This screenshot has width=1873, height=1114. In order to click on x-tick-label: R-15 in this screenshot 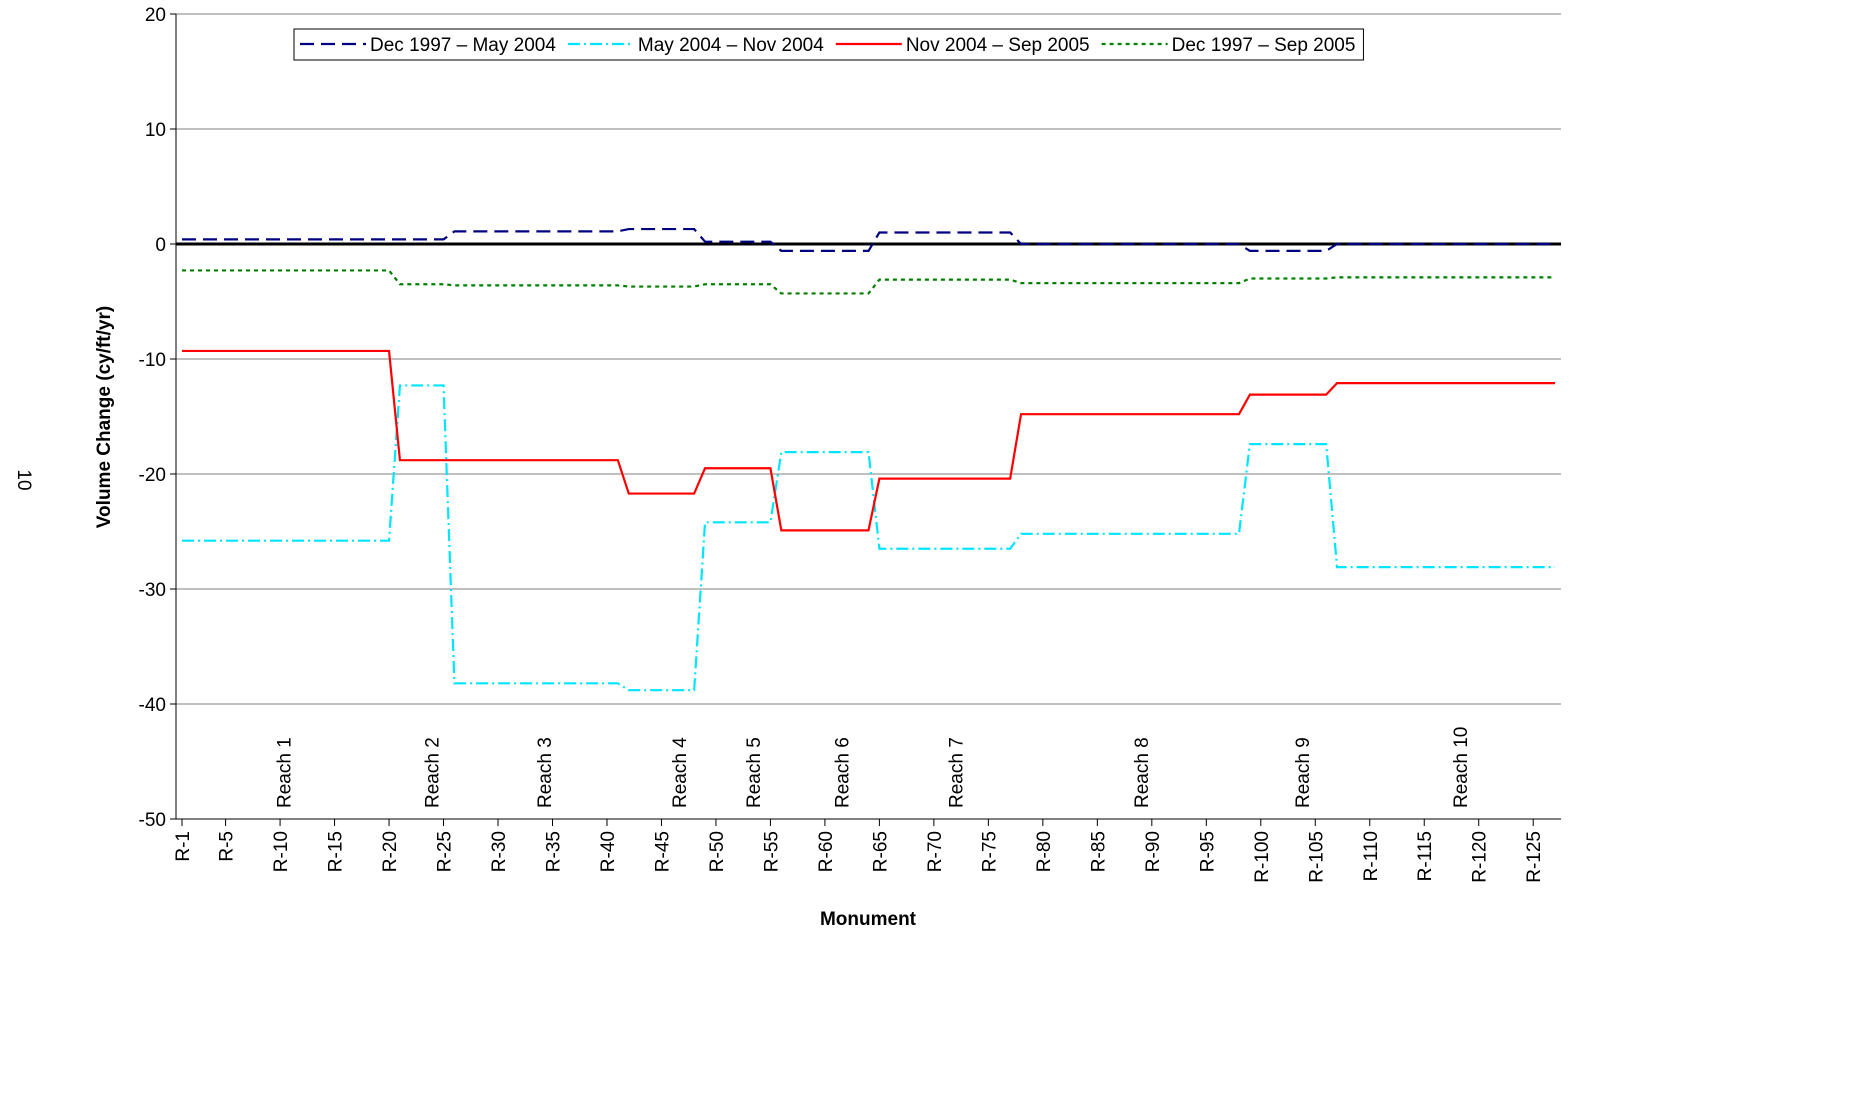, I will do `click(336, 851)`.